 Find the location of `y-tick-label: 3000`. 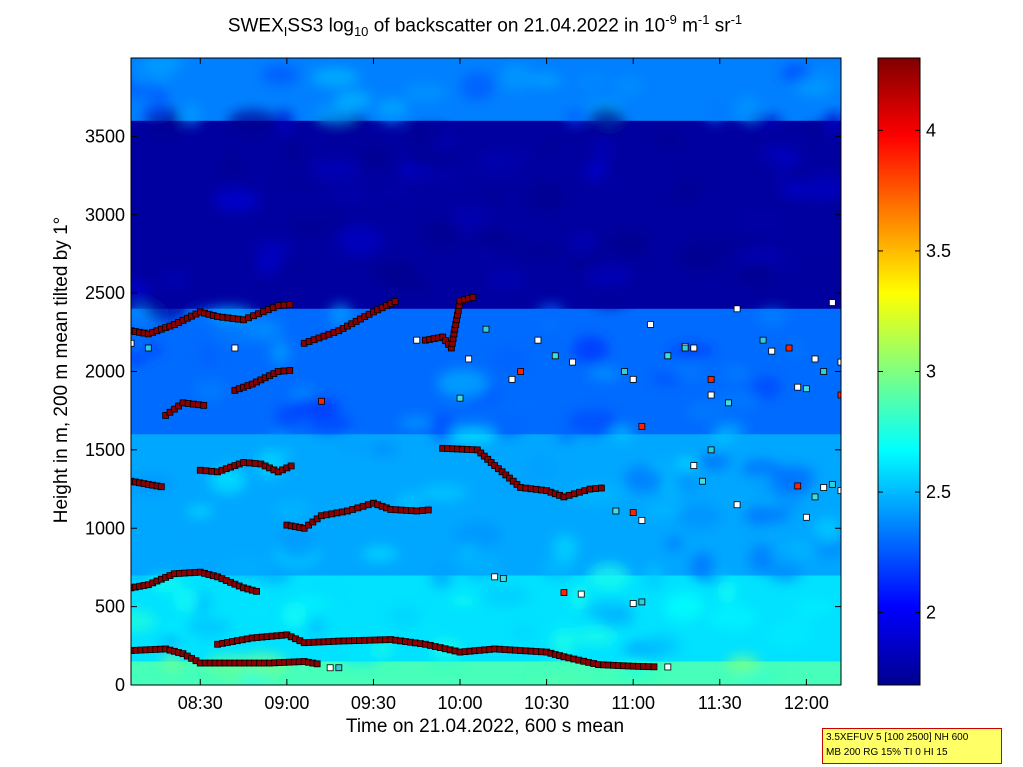

y-tick-label: 3000 is located at coordinates (105, 215).